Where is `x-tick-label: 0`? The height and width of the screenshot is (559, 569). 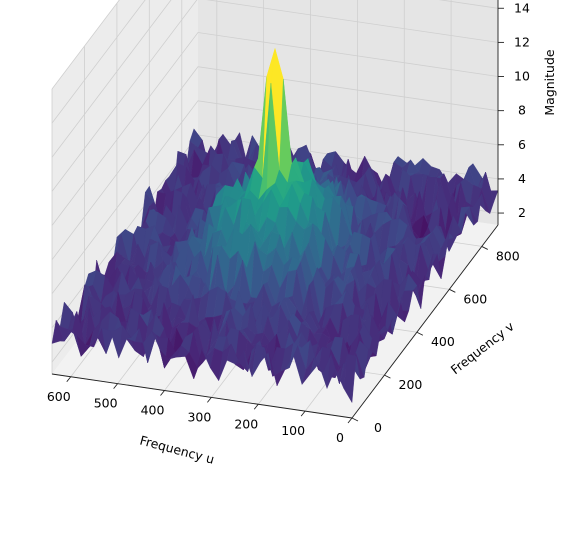 x-tick-label: 0 is located at coordinates (340, 437).